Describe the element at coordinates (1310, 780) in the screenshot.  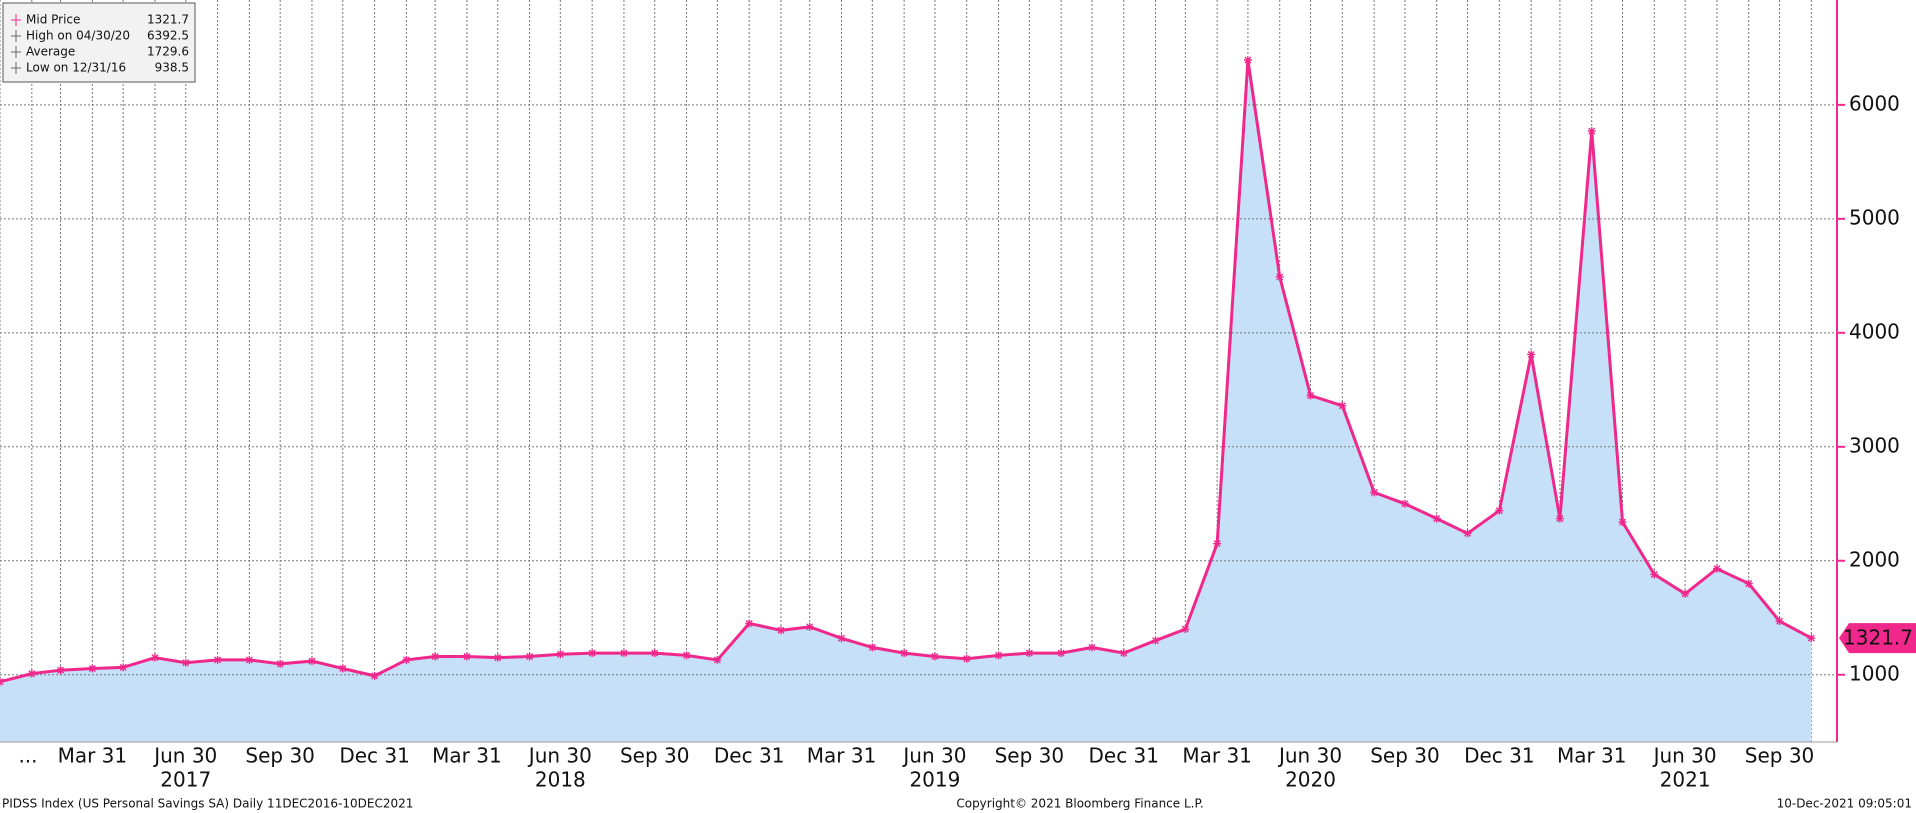
I see `year-label: 2020` at that location.